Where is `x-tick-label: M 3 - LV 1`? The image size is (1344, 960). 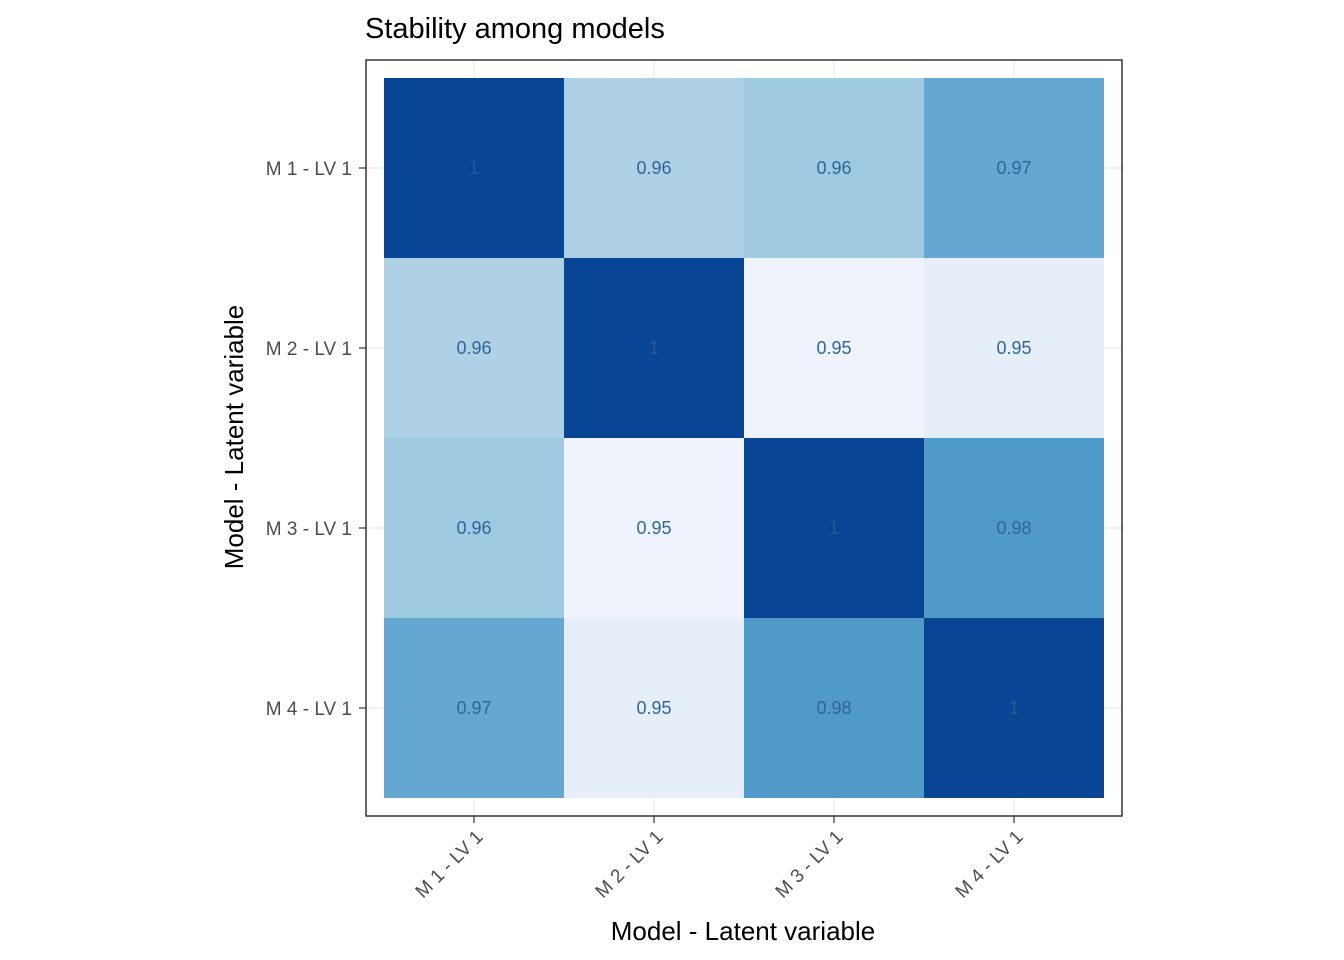
x-tick-label: M 3 - LV 1 is located at coordinates (810, 865).